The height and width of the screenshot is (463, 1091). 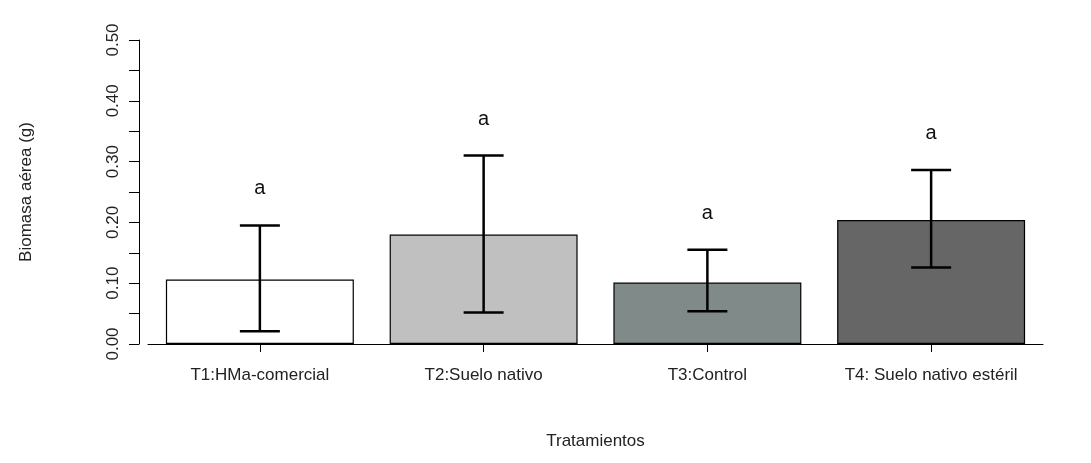 I want to click on y-tick-label: 0.40, so click(x=112, y=101).